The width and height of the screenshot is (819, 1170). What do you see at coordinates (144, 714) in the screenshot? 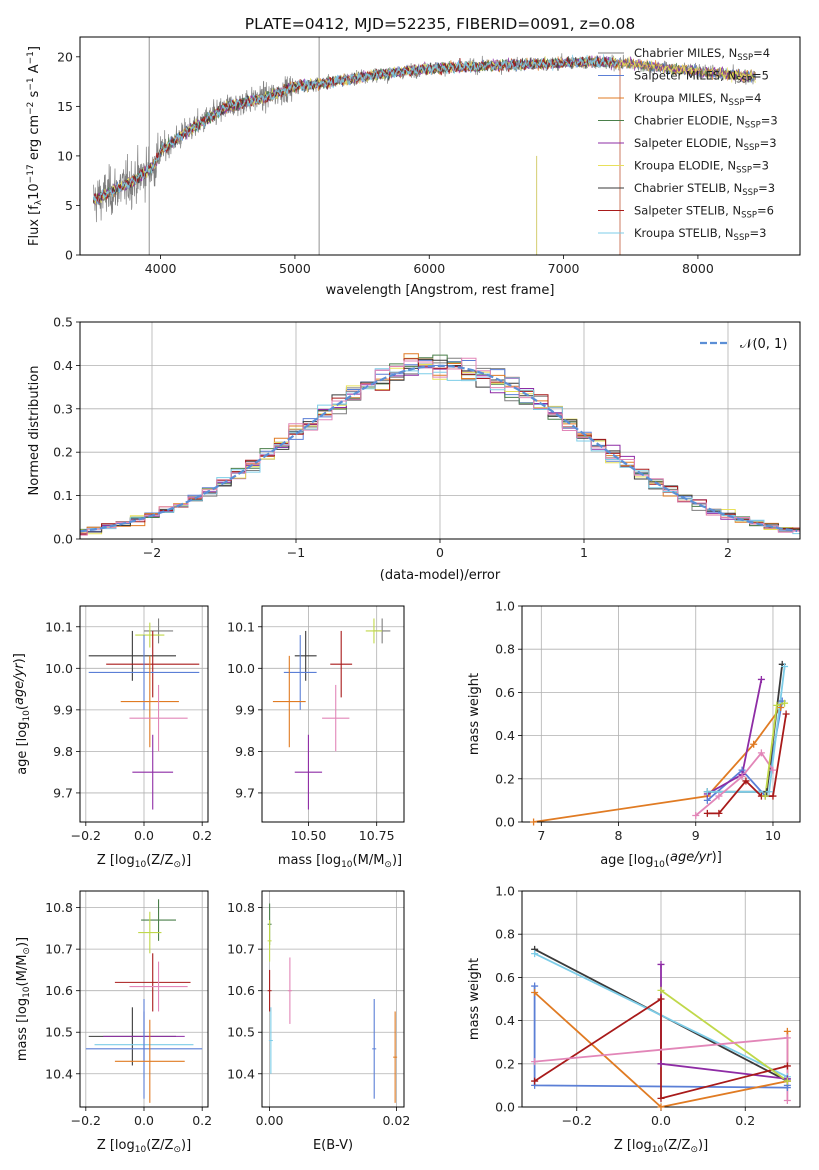
I see `age_vs_Z-plot-area` at bounding box center [144, 714].